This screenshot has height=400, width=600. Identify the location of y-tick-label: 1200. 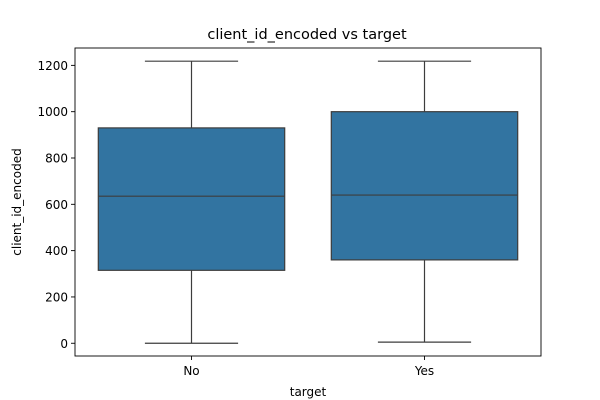
(52, 66).